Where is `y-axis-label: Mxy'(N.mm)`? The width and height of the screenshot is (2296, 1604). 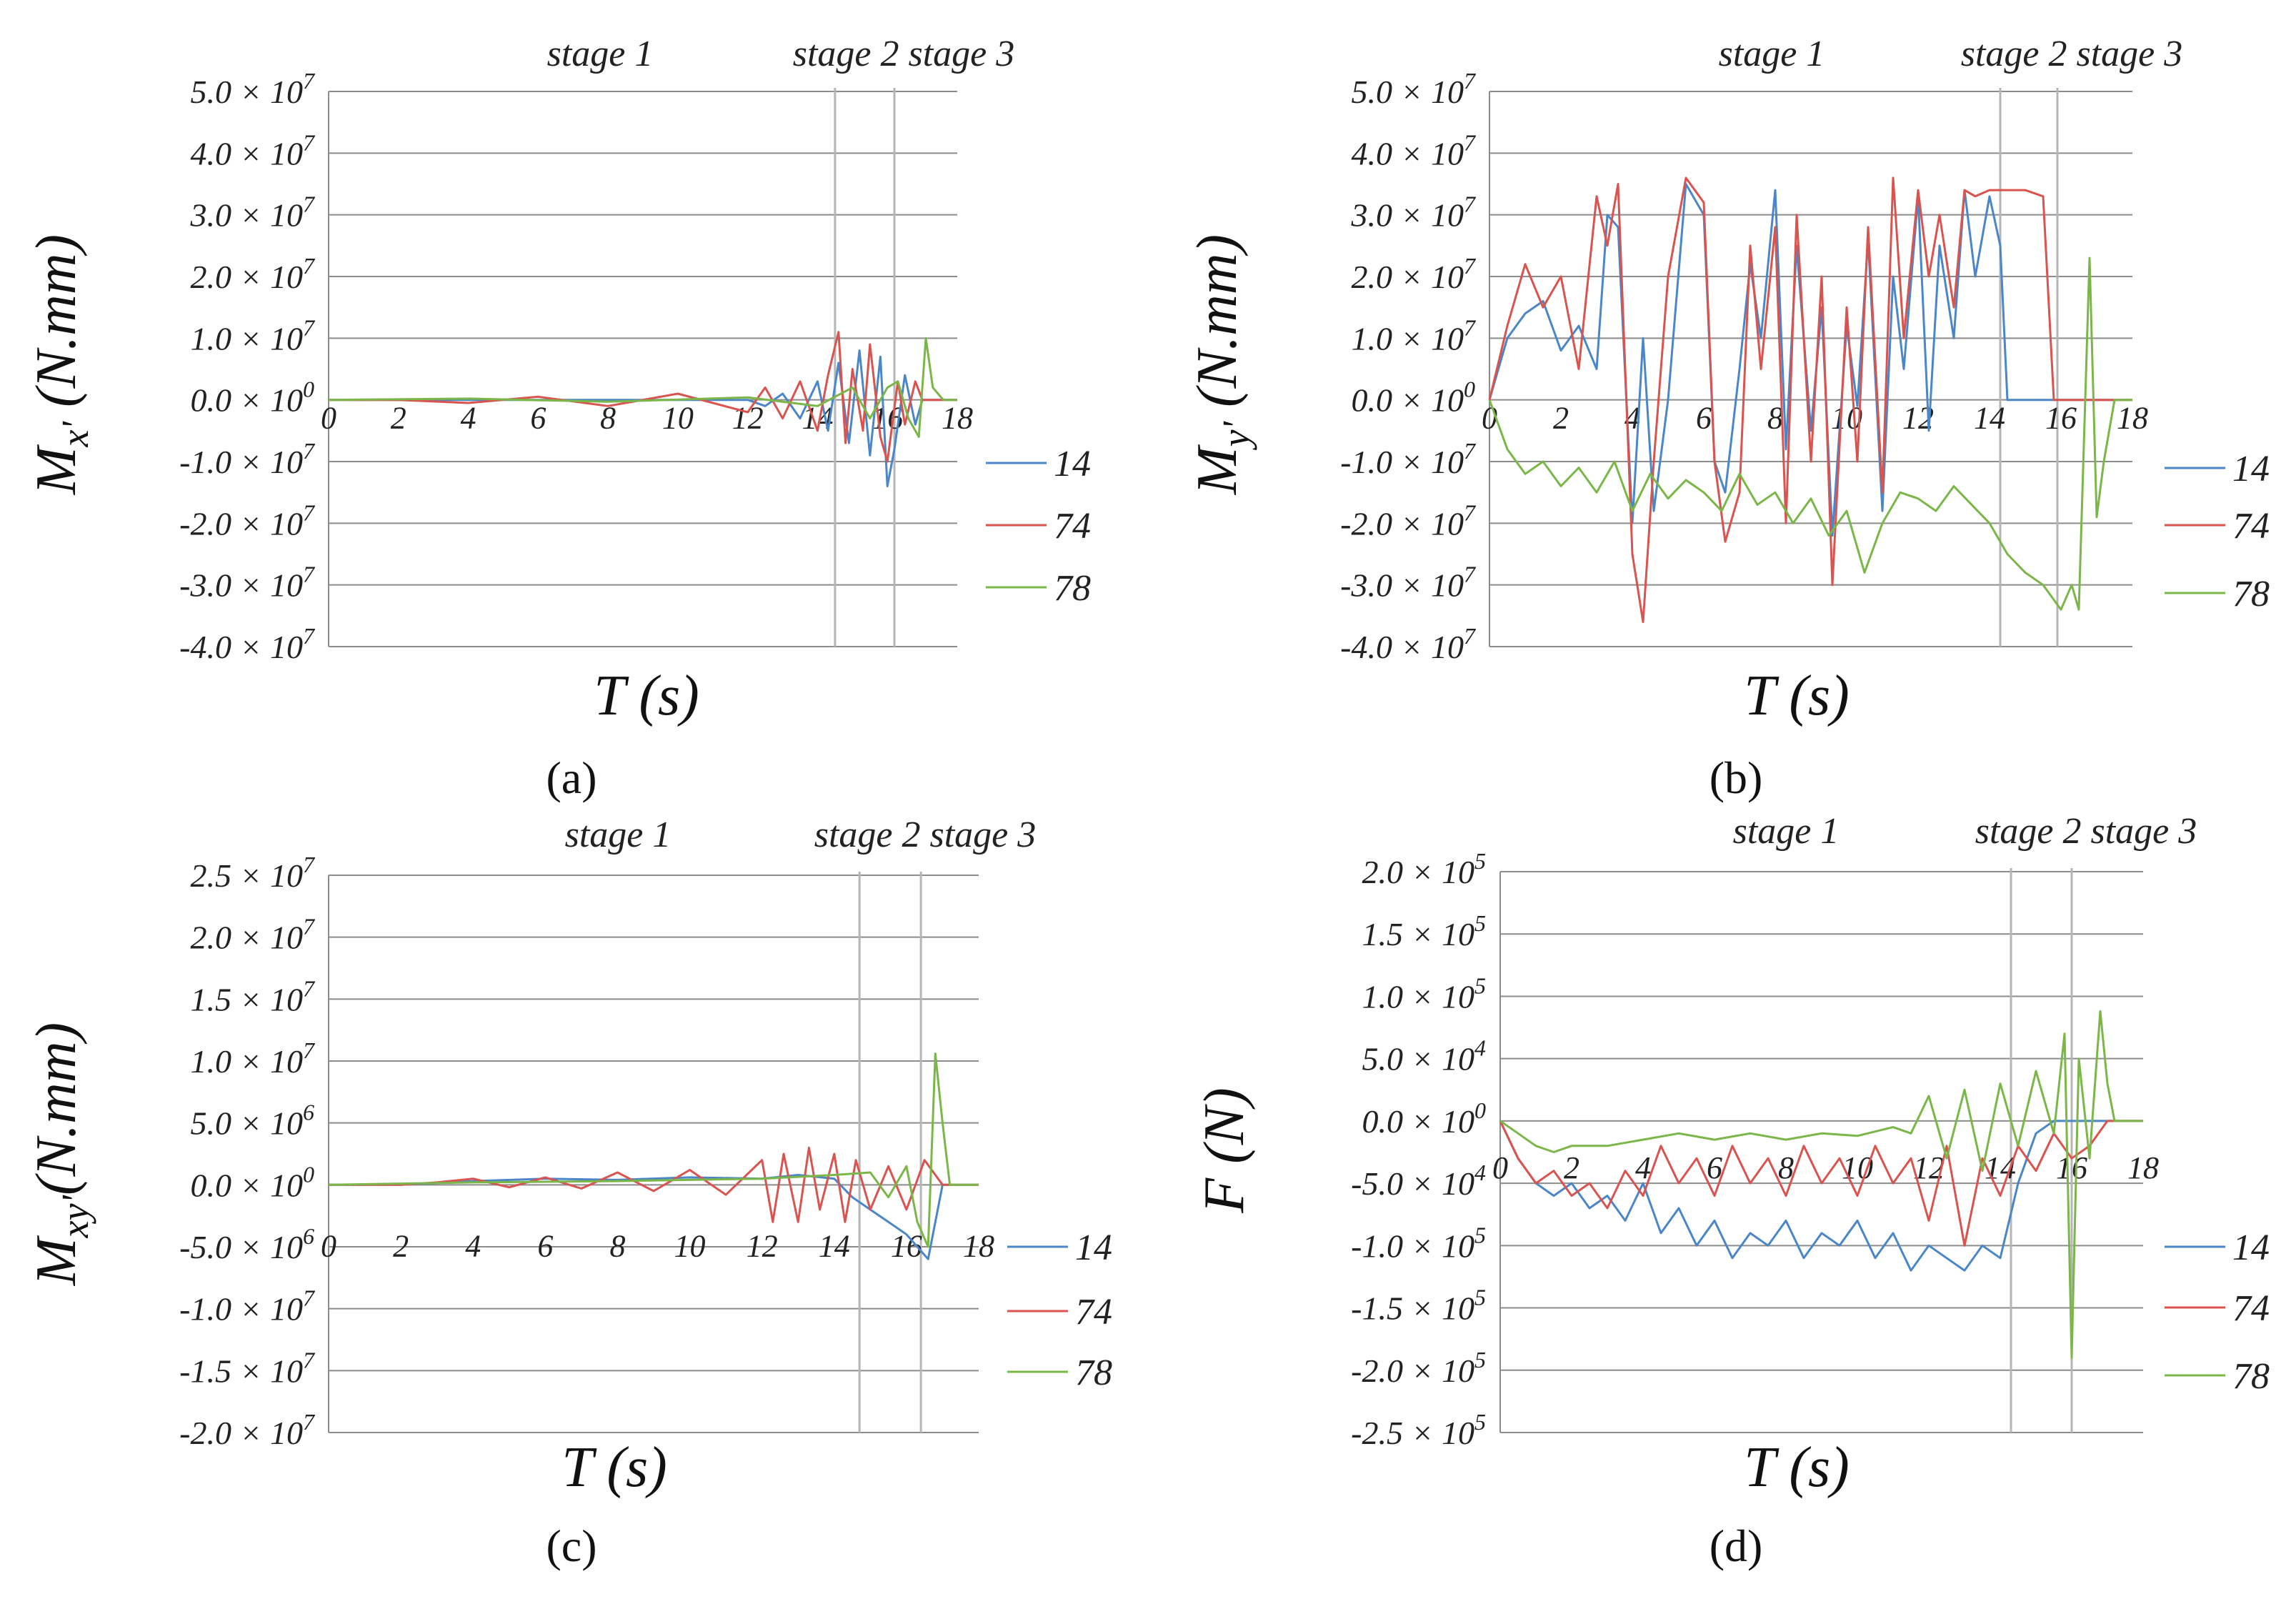 y-axis-label: Mxy'(N.mm) is located at coordinates (60, 1154).